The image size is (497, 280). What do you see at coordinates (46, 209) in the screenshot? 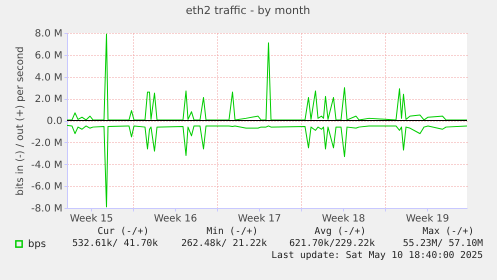
I see `y-tick-label: -8.0 M` at bounding box center [46, 209].